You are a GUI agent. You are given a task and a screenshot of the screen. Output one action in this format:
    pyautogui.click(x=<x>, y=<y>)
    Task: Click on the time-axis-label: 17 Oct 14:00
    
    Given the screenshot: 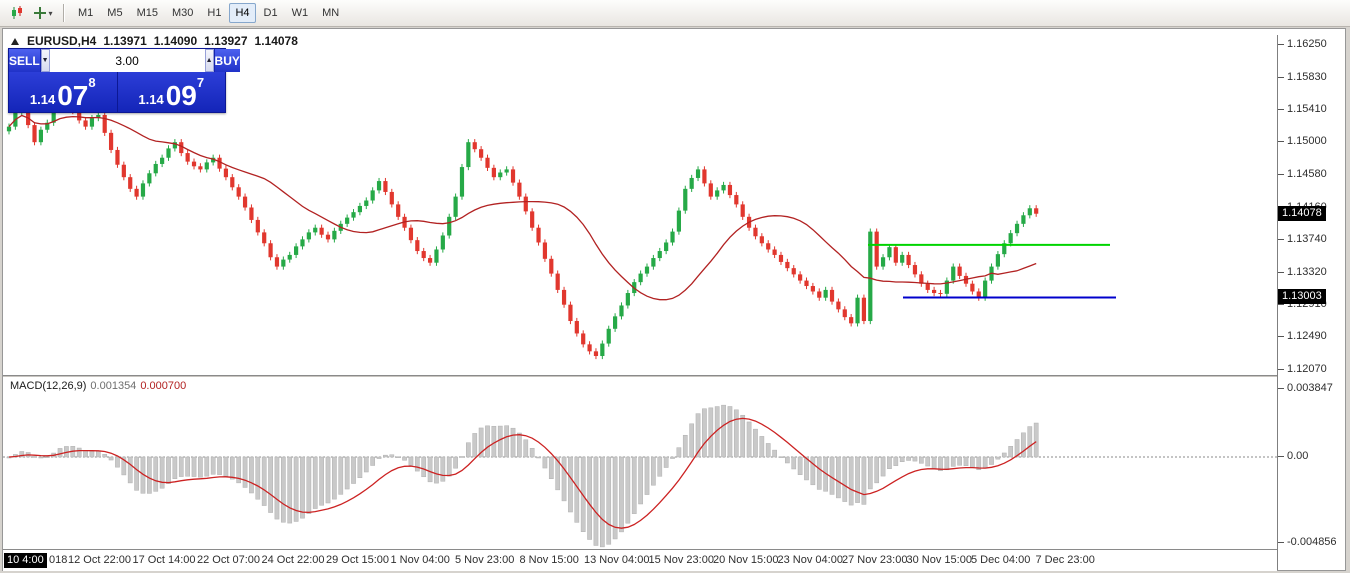 What is the action you would take?
    pyautogui.click(x=164, y=560)
    